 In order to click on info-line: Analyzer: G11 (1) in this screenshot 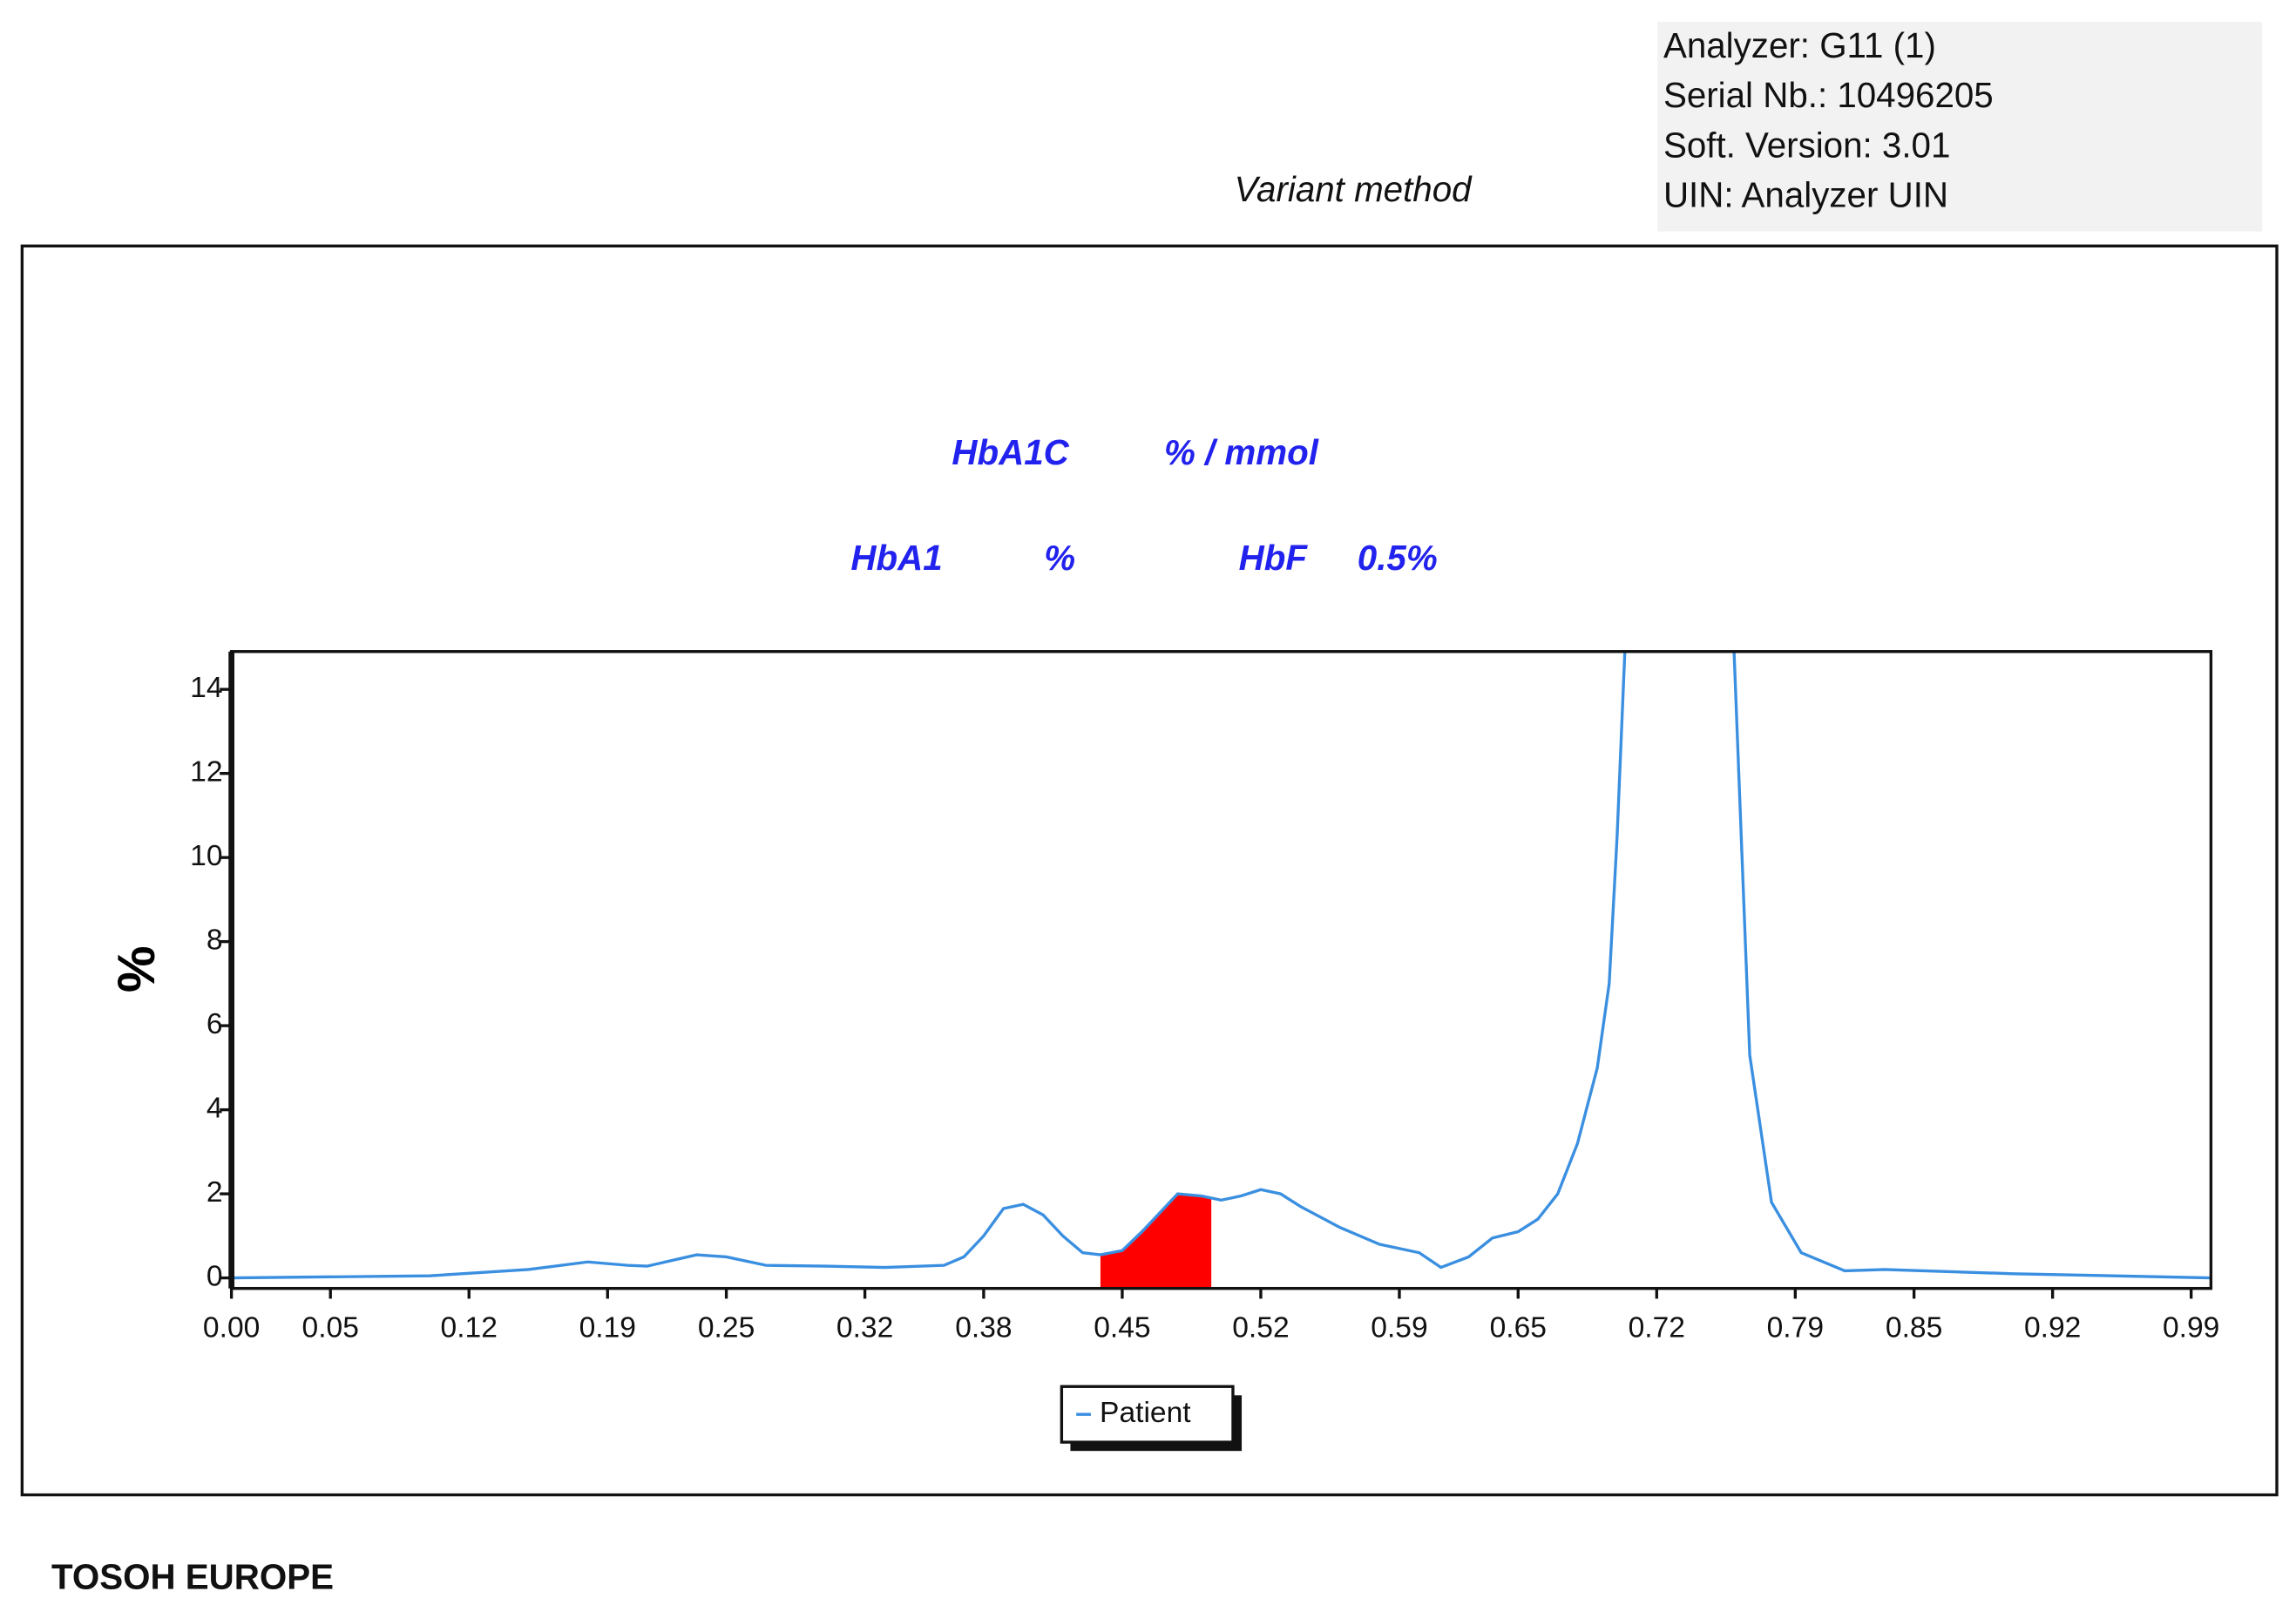, I will do `click(1799, 45)`.